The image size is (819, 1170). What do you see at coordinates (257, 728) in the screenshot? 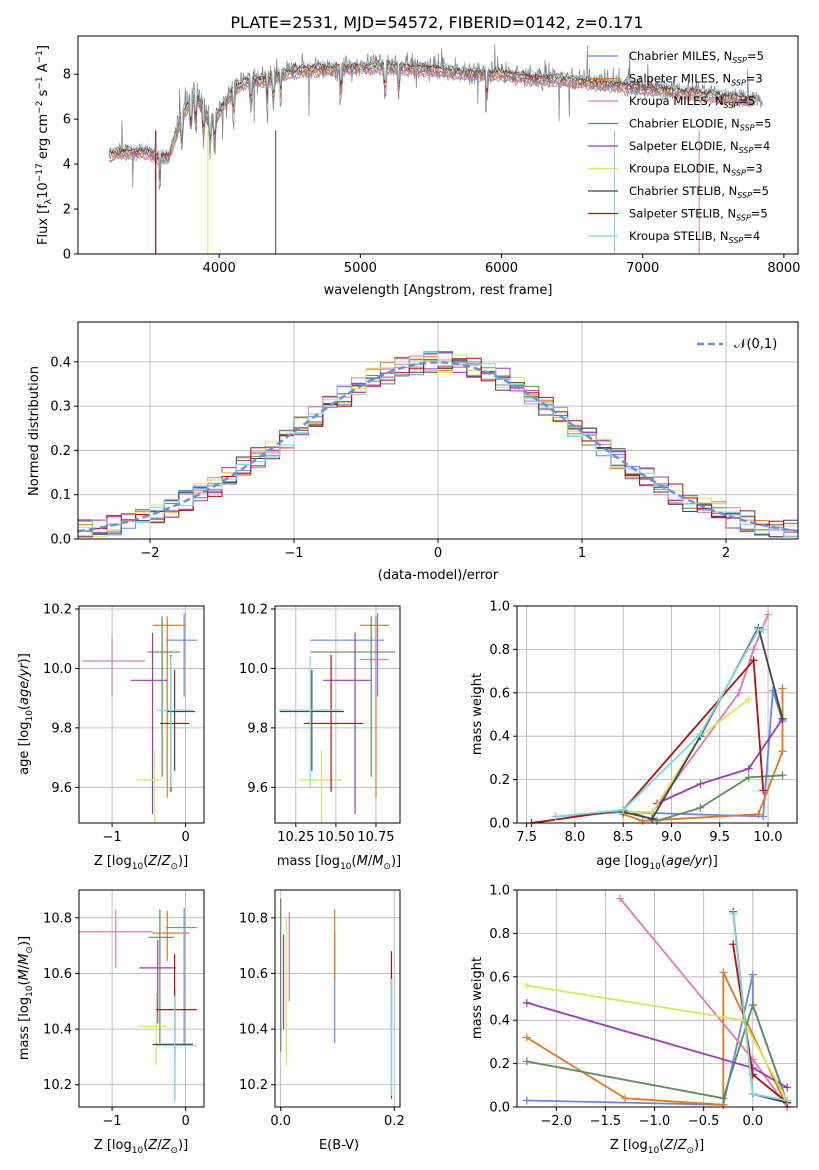
I see `ageM-ytick-label: 9.8` at bounding box center [257, 728].